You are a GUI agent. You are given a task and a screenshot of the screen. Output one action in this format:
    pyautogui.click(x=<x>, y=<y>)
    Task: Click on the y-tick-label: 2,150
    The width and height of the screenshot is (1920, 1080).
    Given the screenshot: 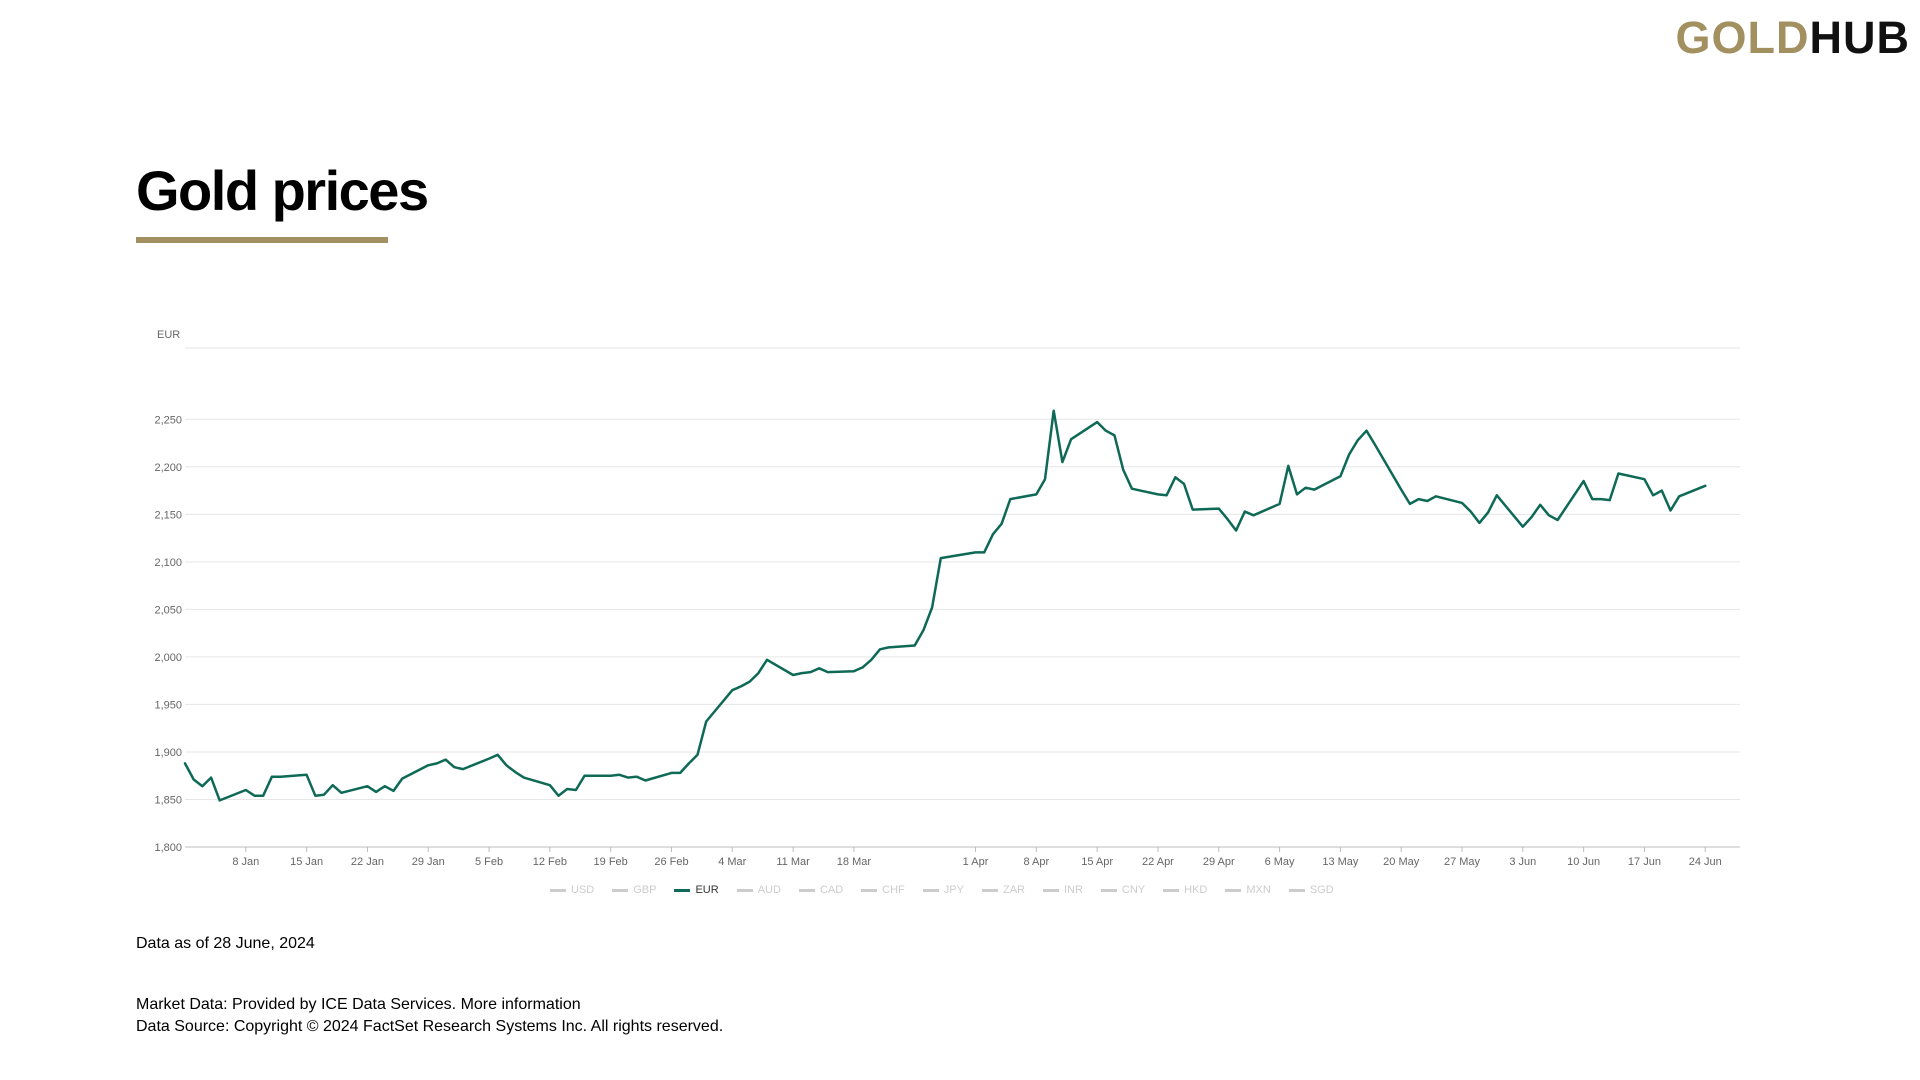 What is the action you would take?
    pyautogui.click(x=168, y=515)
    